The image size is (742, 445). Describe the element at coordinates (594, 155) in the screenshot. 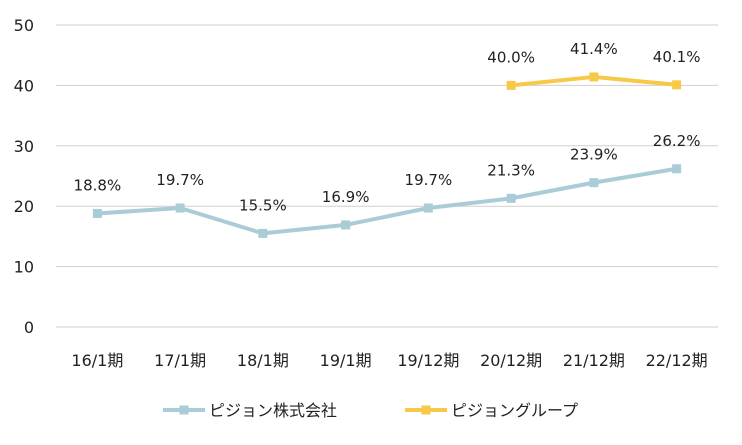

I see `data-label: 23.9%` at that location.